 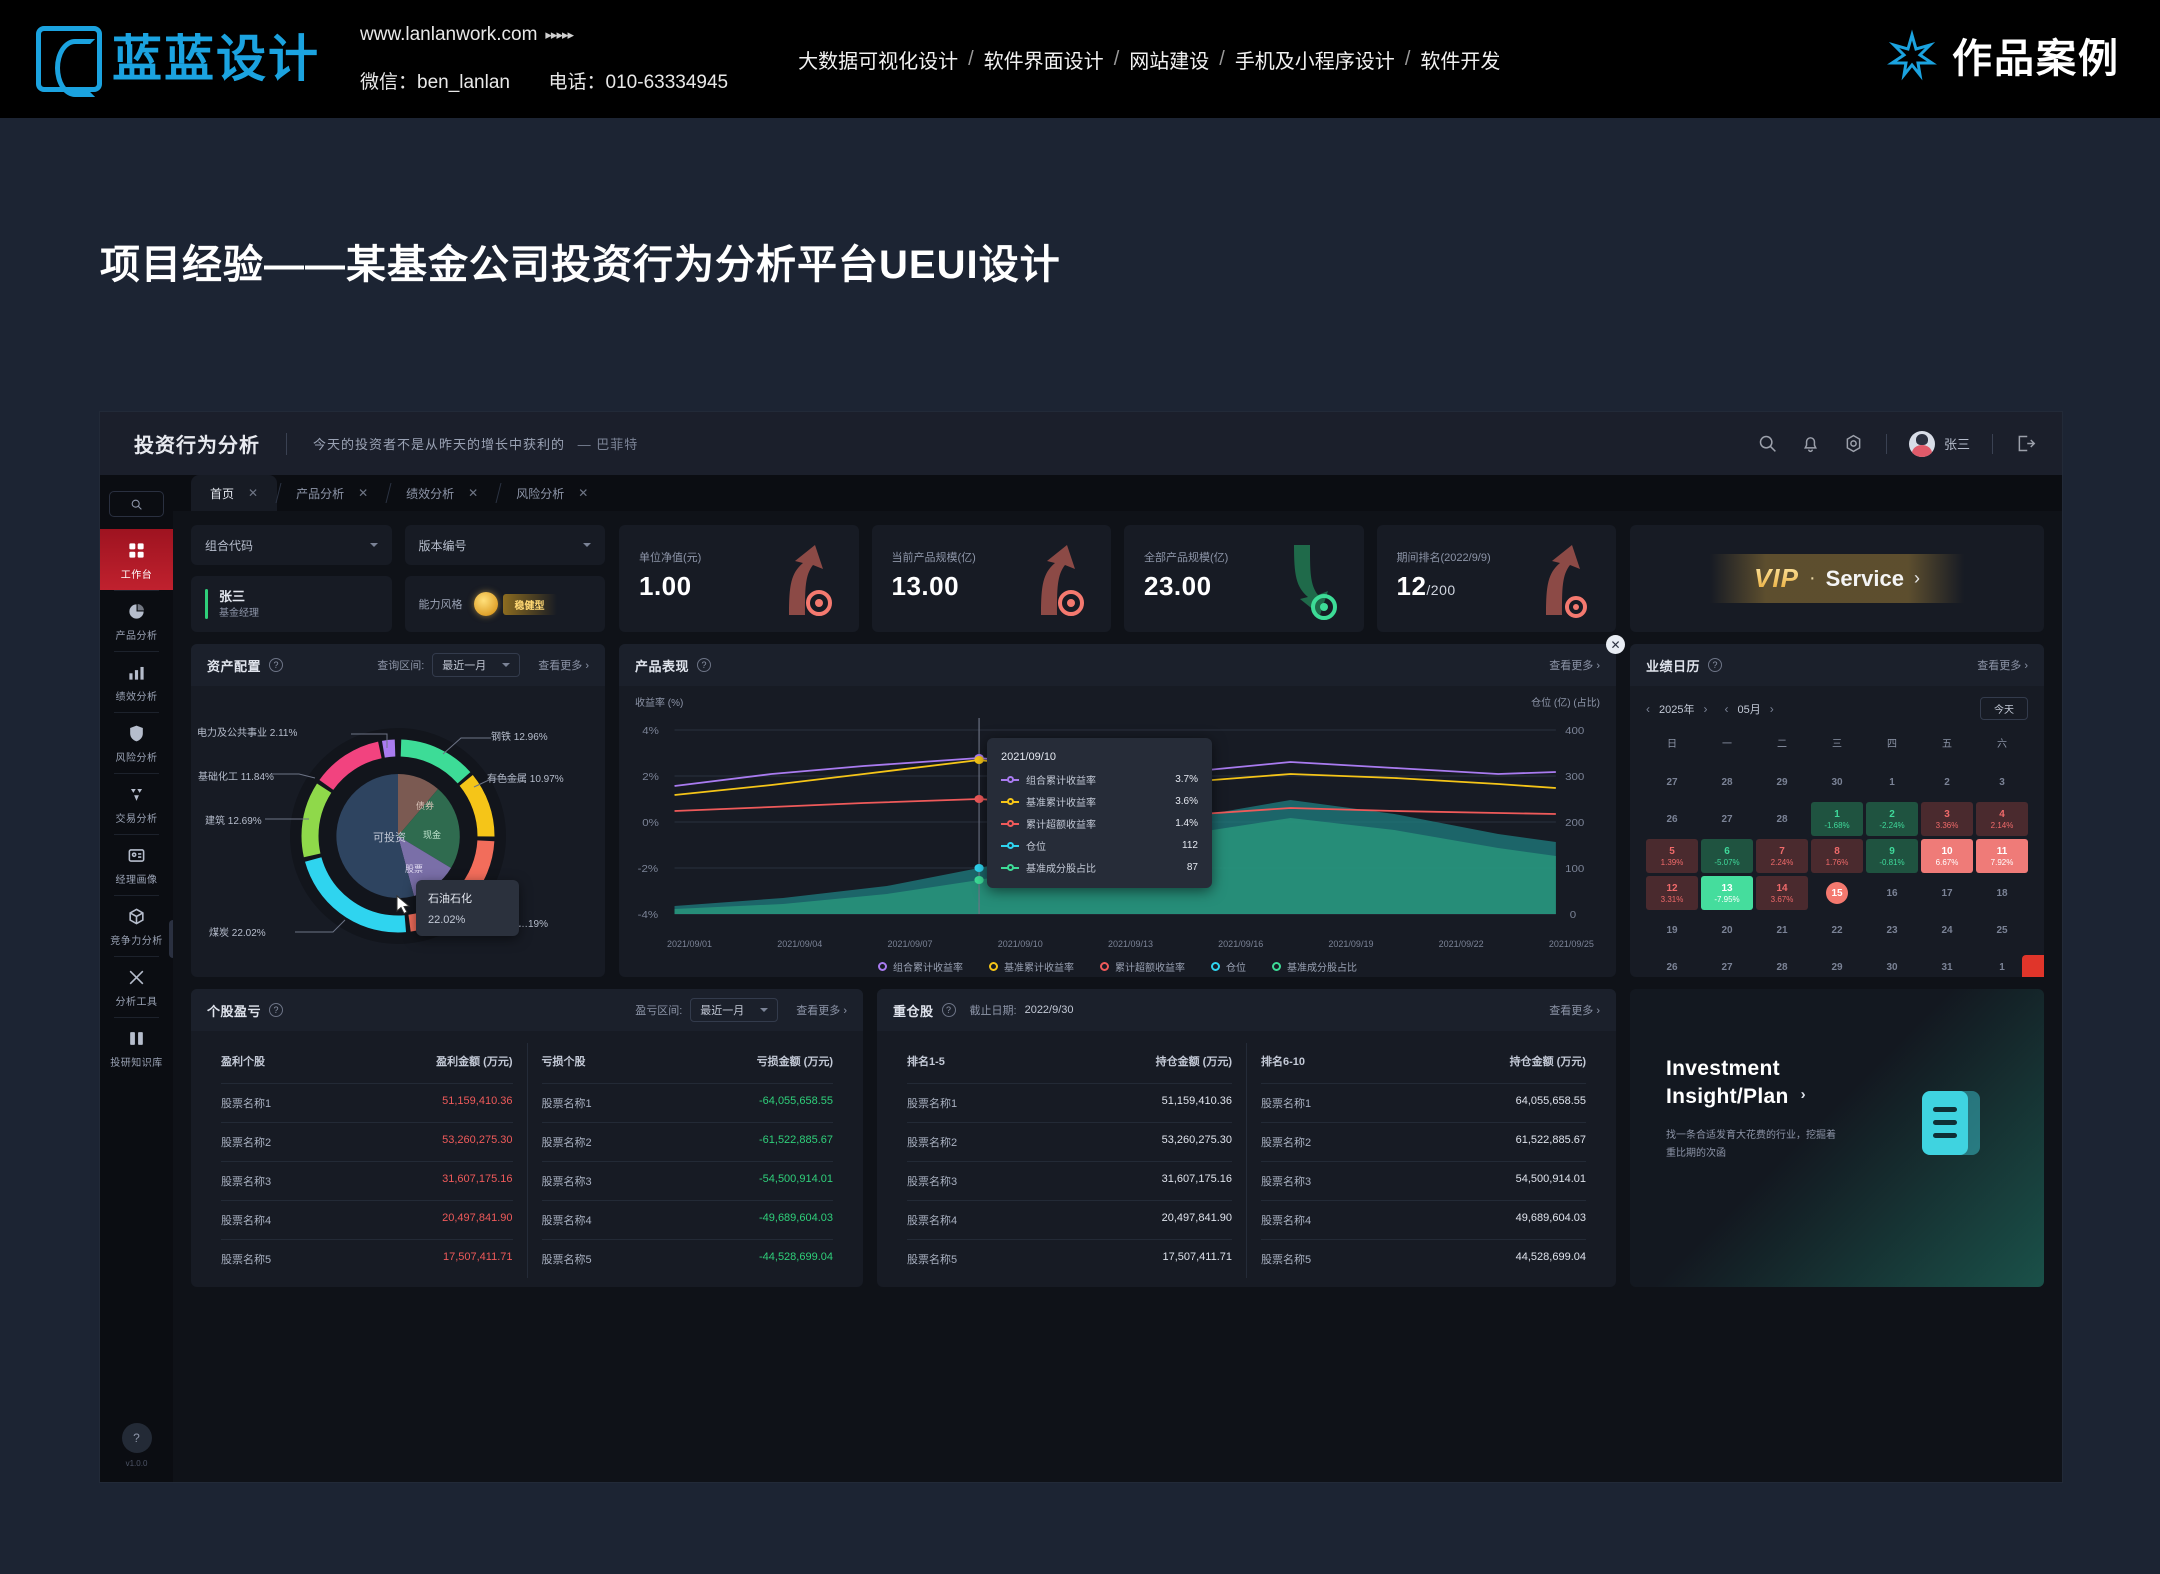 I want to click on calendar-day-cell: 2, so click(x=1947, y=782).